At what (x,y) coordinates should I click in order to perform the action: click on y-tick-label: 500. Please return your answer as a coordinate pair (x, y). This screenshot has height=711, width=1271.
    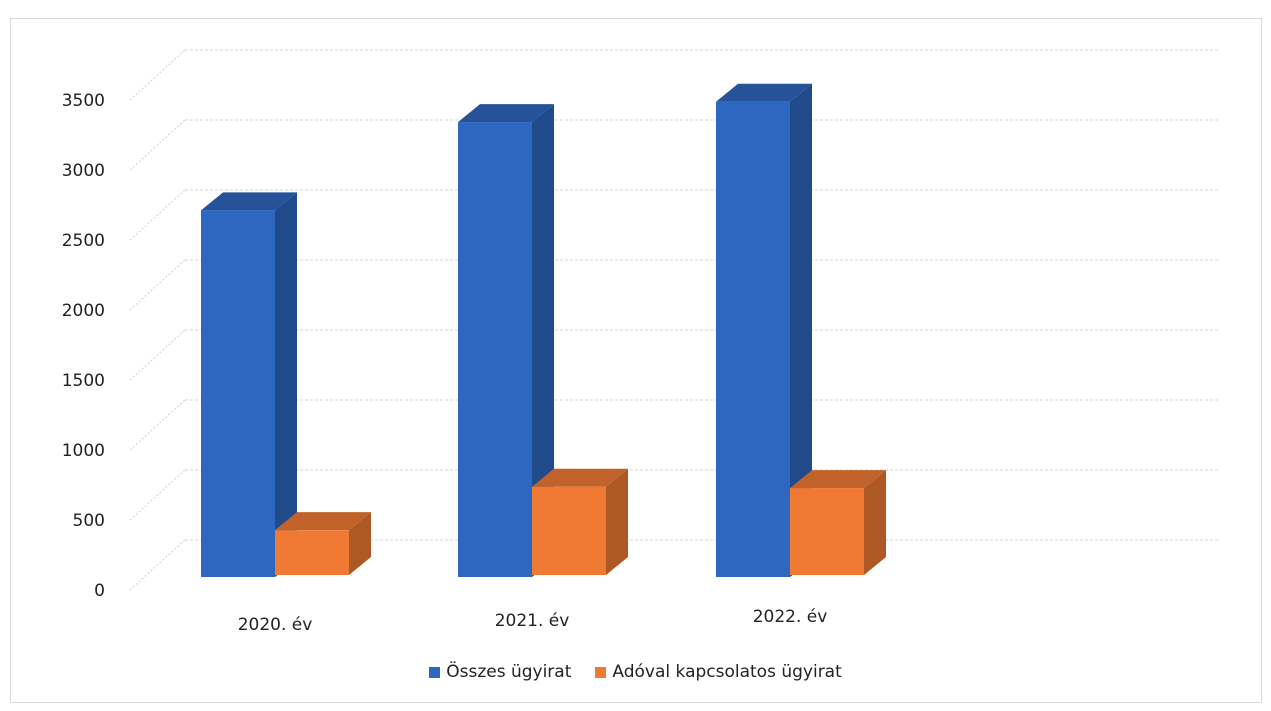
    Looking at the image, I should click on (89, 521).